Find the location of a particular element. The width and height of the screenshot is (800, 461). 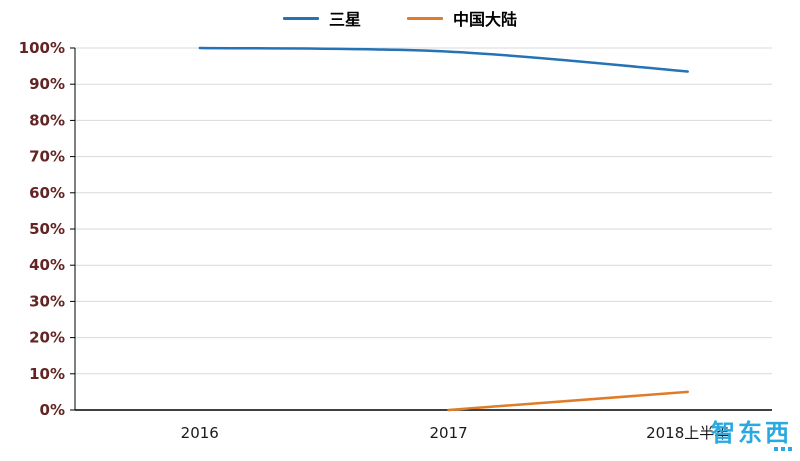

watermark-text: 智东西 is located at coordinates (751, 433).